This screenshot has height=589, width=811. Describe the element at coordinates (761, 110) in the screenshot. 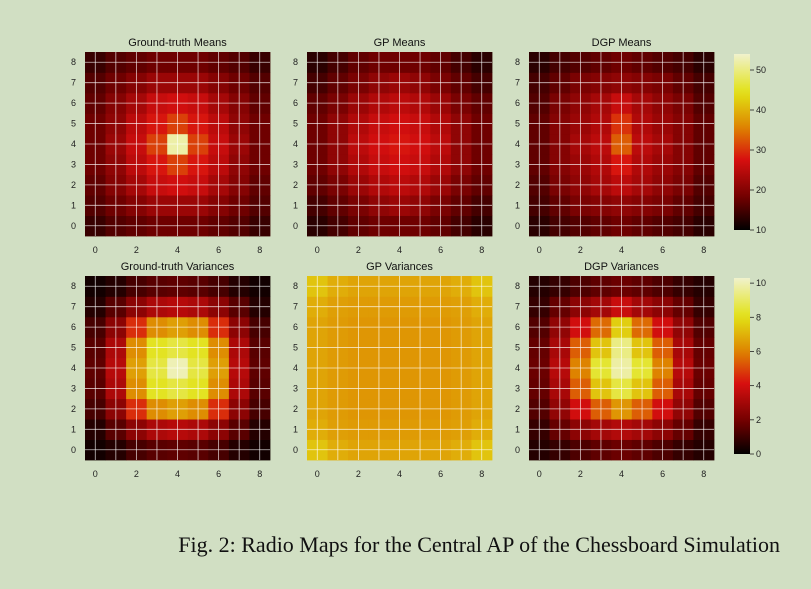

I see `colorbar-tick-label: 40` at that location.